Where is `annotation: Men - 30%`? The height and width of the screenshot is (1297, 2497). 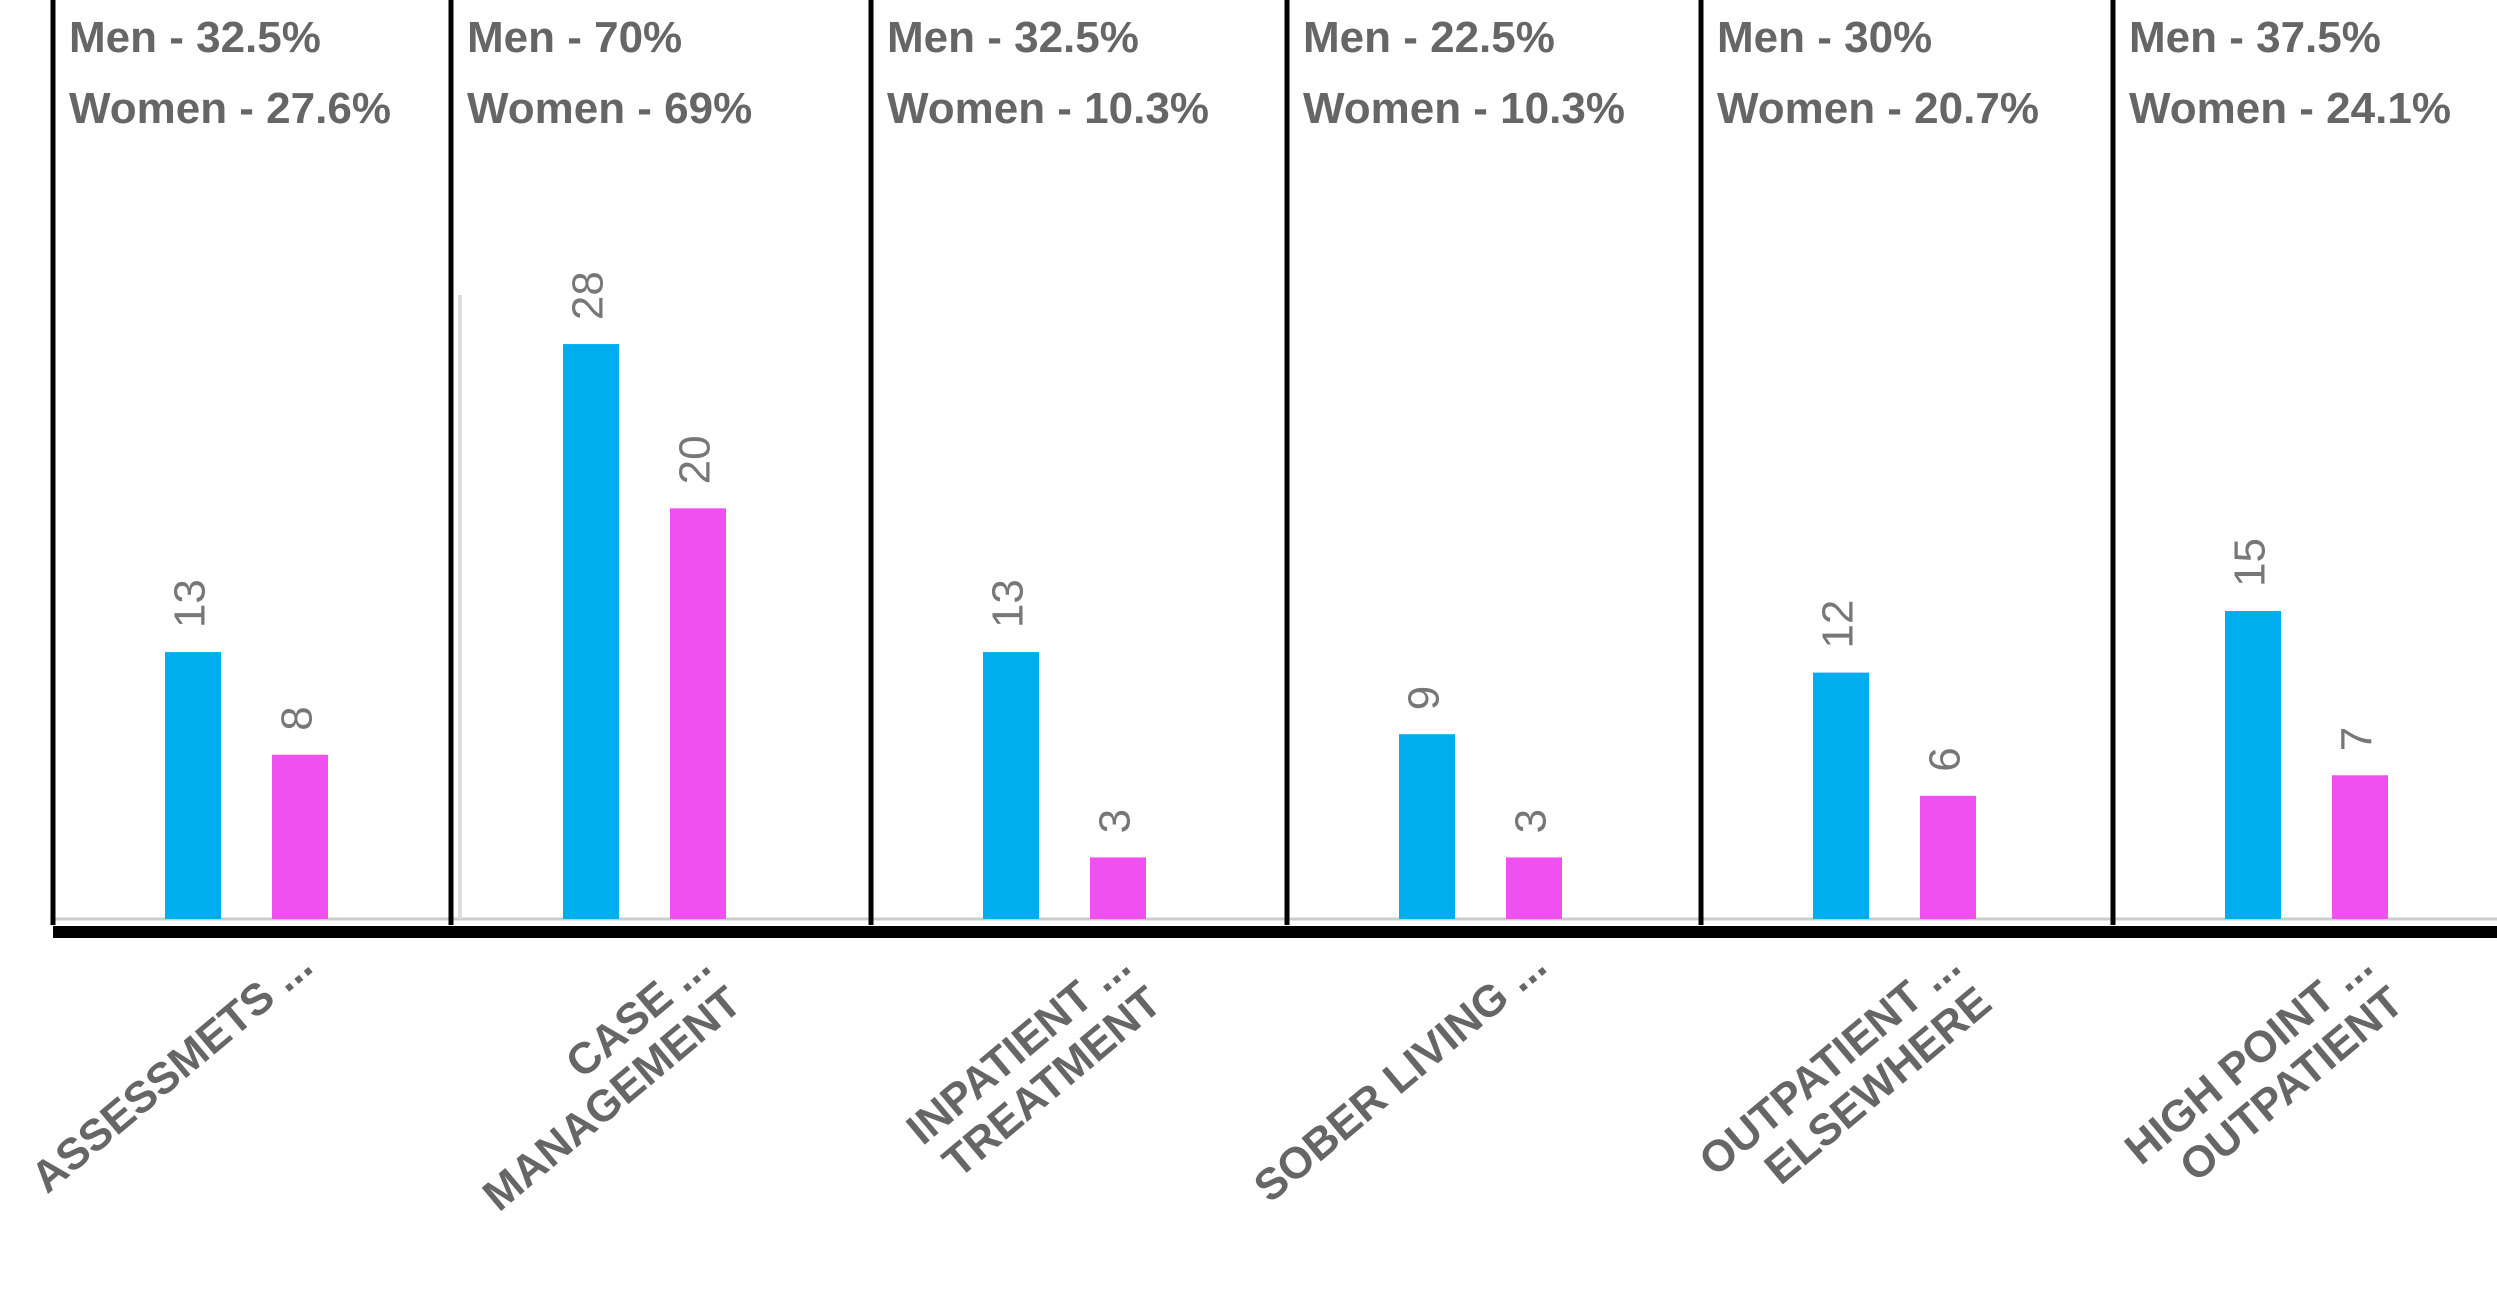
annotation: Men - 30% is located at coordinates (1824, 37).